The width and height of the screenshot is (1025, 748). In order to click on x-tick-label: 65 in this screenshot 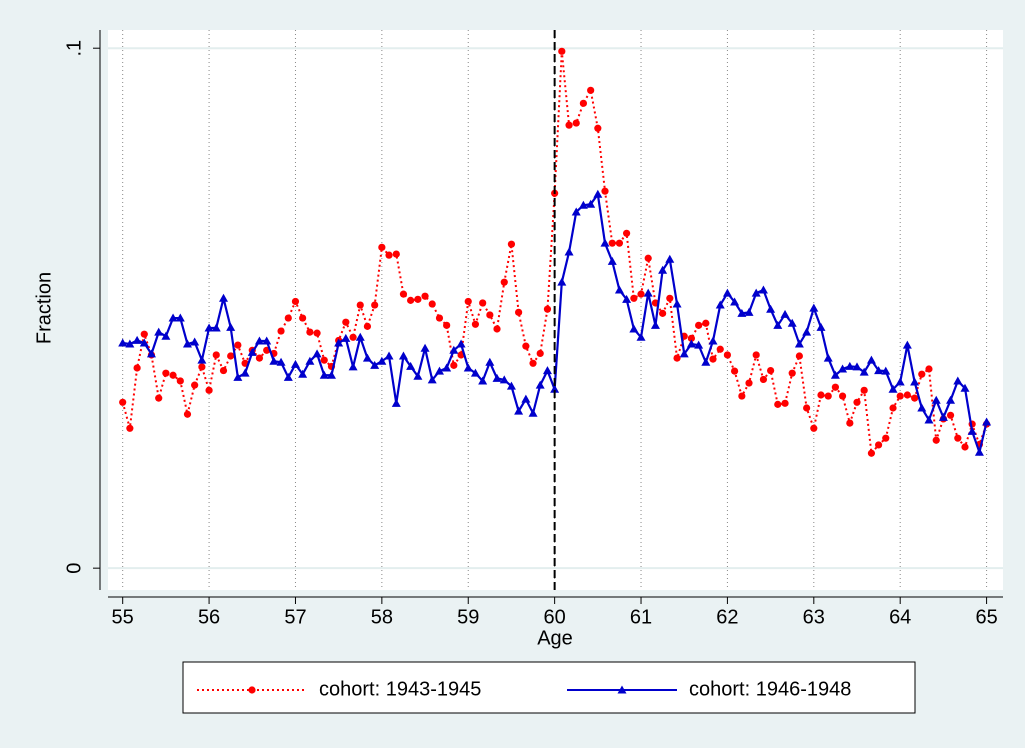, I will do `click(986, 617)`.